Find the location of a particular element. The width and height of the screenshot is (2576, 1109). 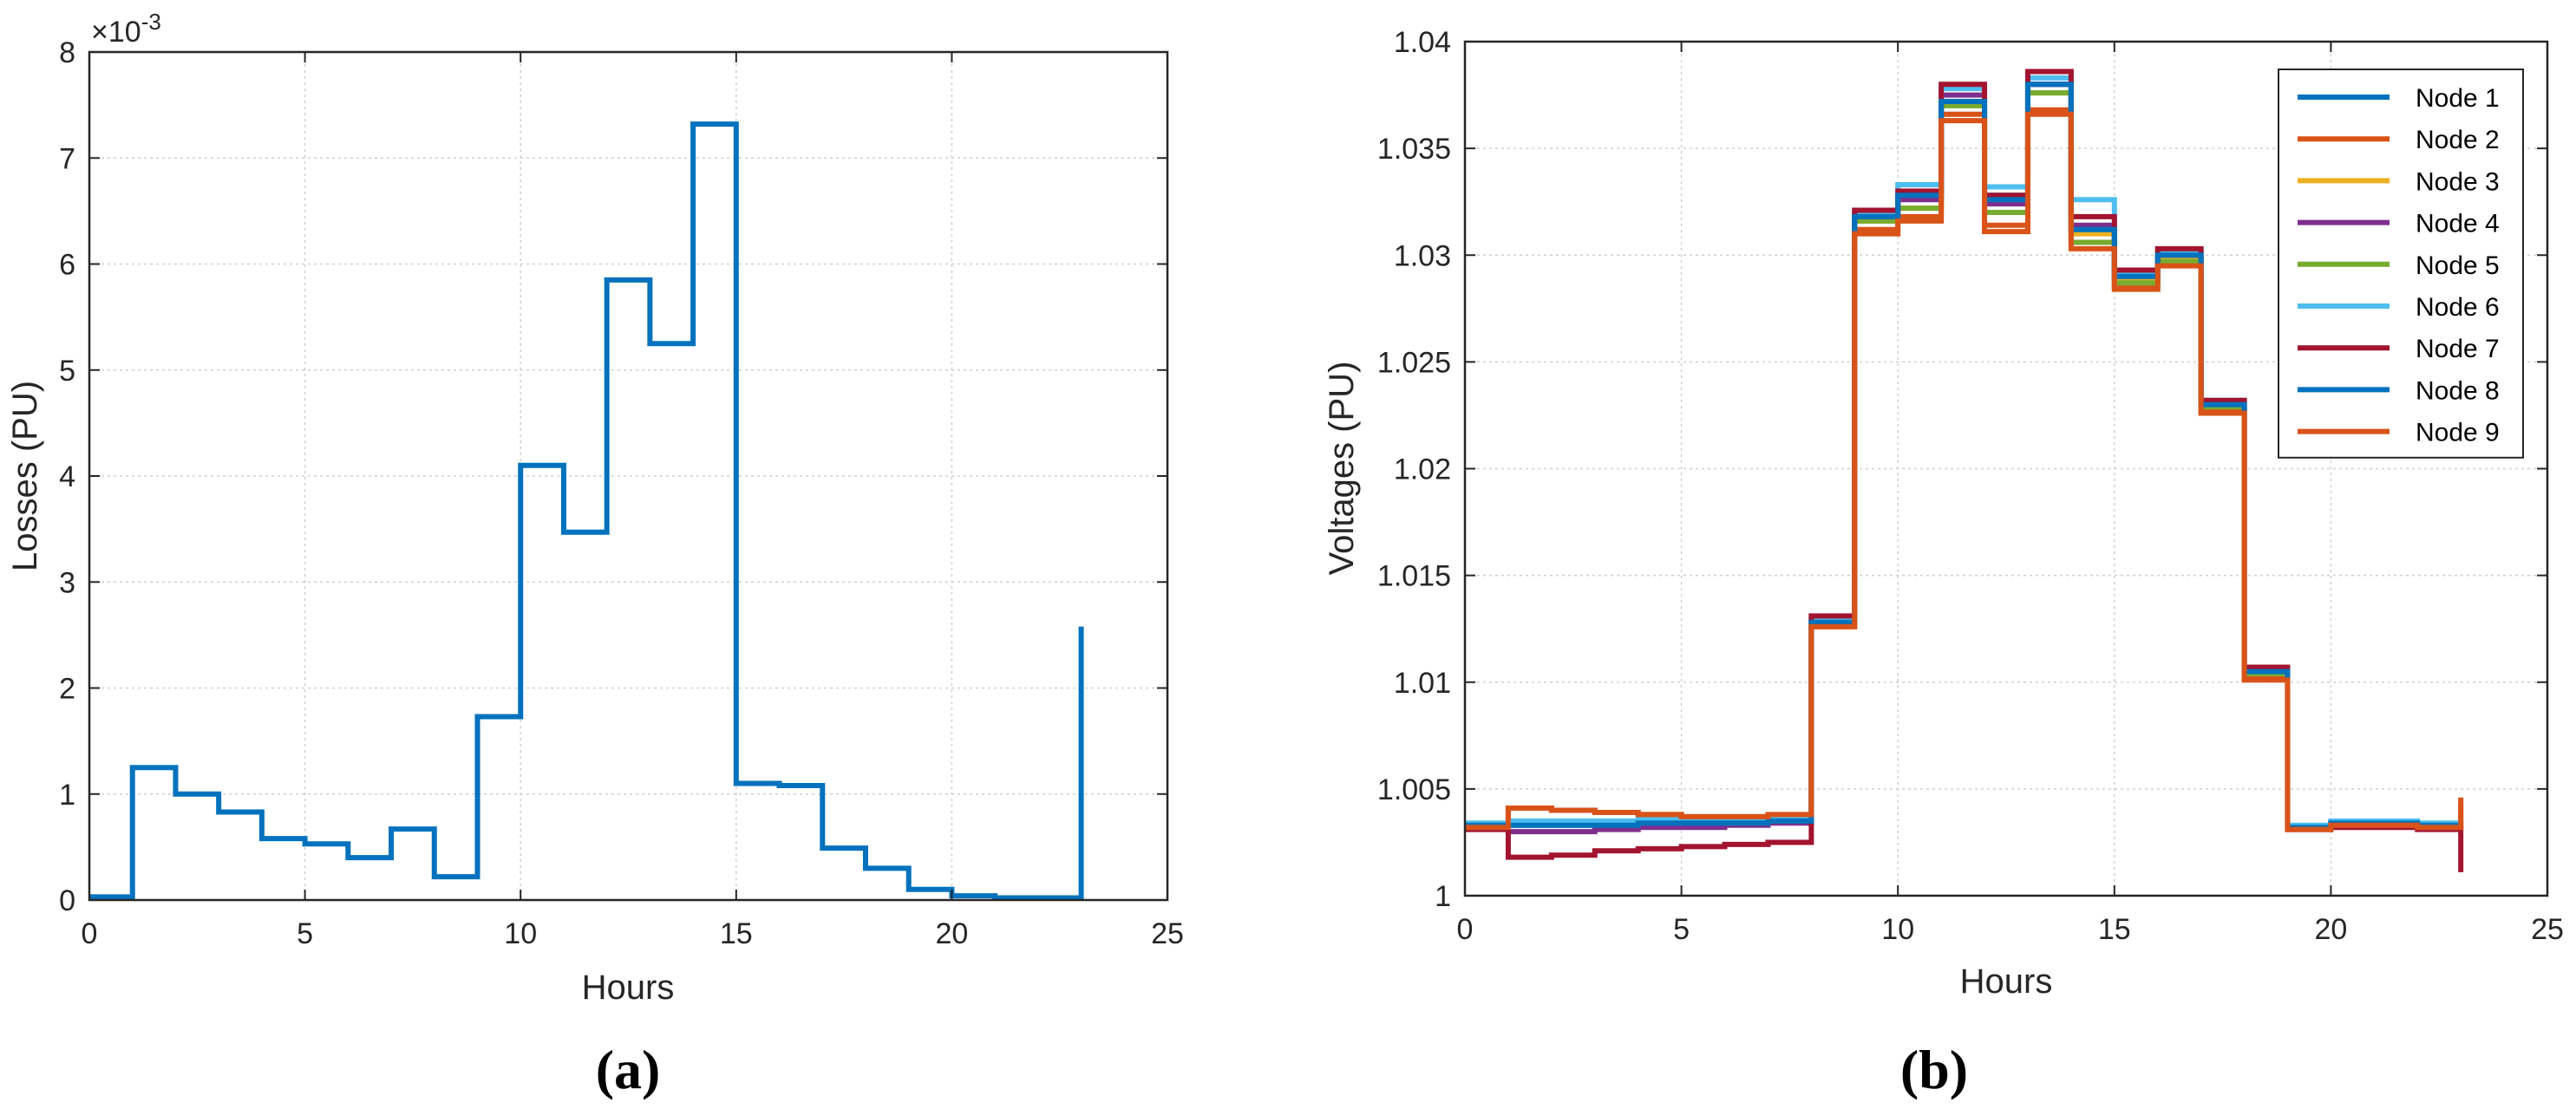

chart-a-xtick-label: 0 is located at coordinates (90, 933).